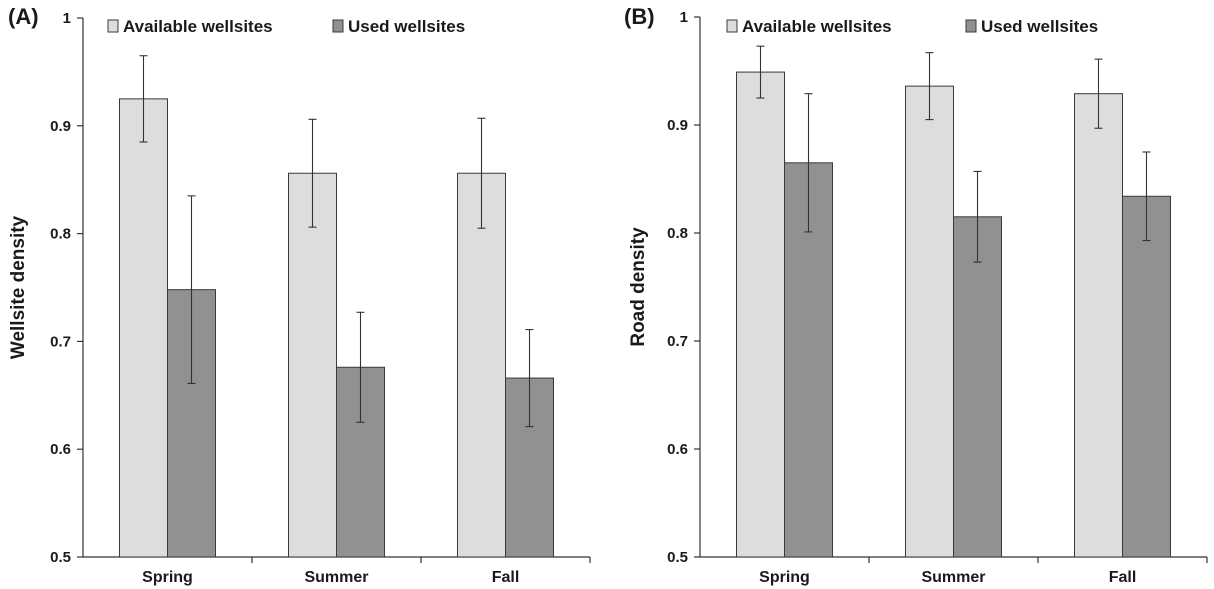 The height and width of the screenshot is (589, 1214). I want to click on panel-label: (B), so click(639, 16).